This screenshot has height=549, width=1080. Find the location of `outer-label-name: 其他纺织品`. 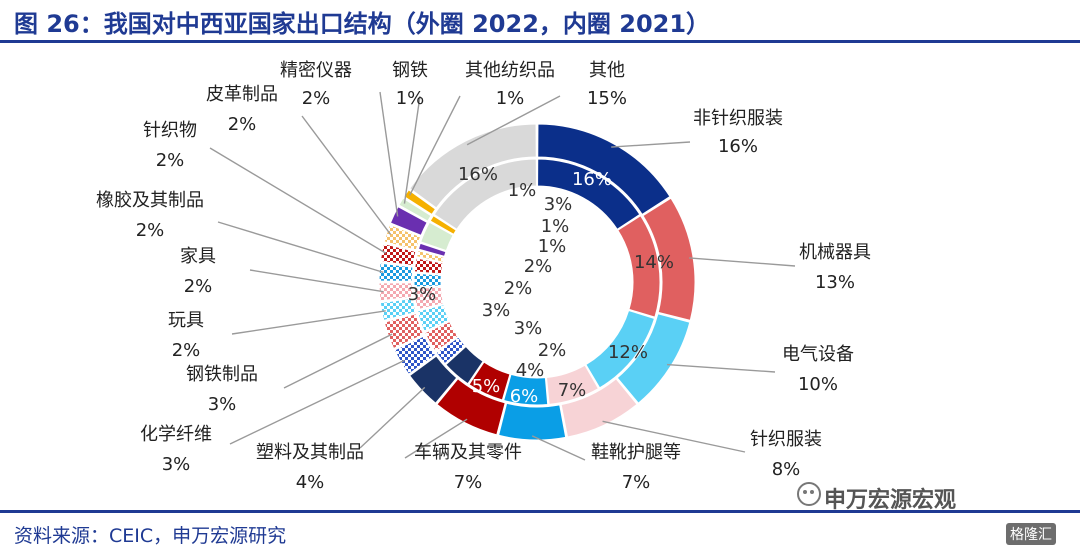

outer-label-name: 其他纺织品 is located at coordinates (510, 70).